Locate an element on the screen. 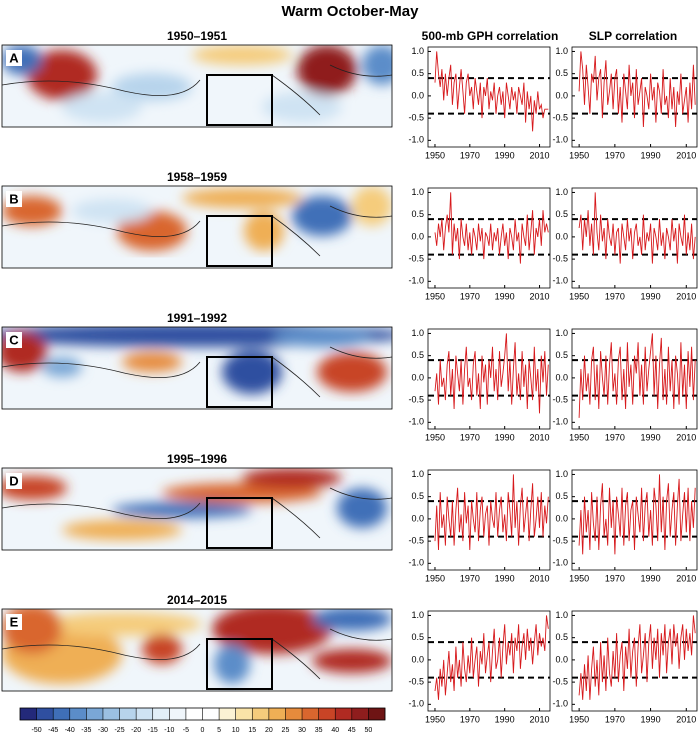 Image resolution: width=700 pixels, height=744 pixels. colorbar-tick-label: -40 is located at coordinates (70, 730).